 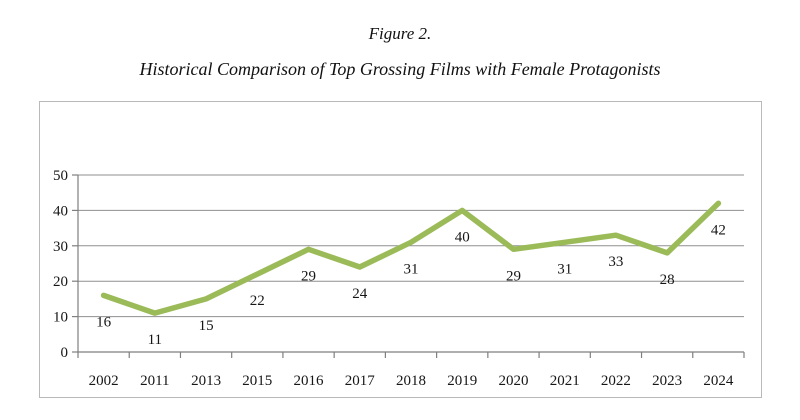 I want to click on x-tick-label: 2022, so click(x=616, y=381).